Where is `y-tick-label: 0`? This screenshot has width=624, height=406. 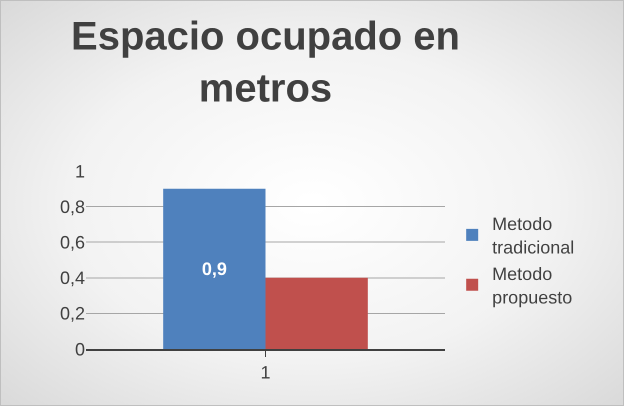 y-tick-label: 0 is located at coordinates (79, 349).